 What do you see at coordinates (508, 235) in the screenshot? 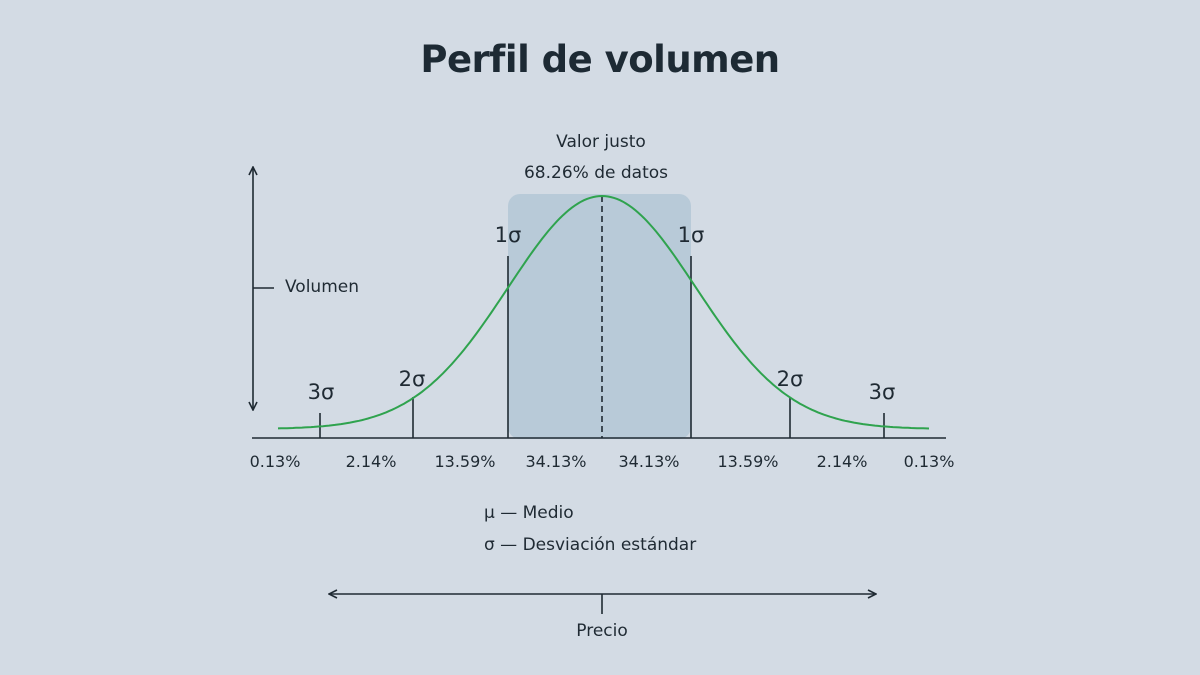
I see `sigma-label-left-1: 1σ` at bounding box center [508, 235].